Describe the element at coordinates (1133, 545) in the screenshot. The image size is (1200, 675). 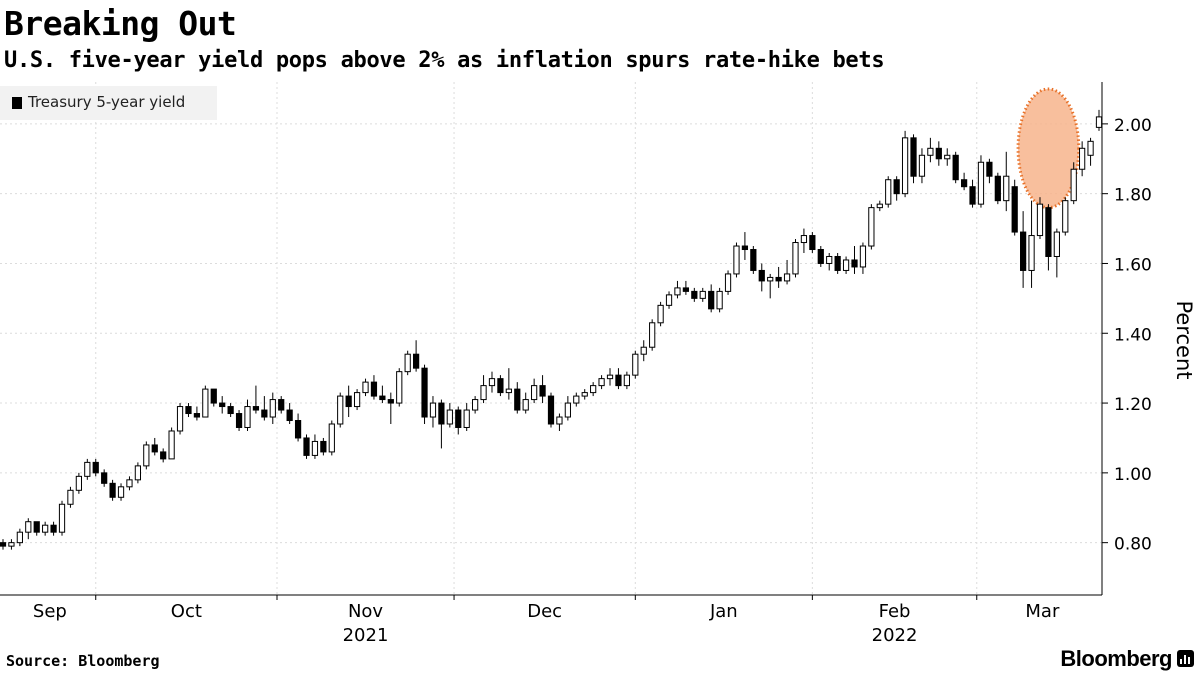
I see `y-tick-label: 0.80` at that location.